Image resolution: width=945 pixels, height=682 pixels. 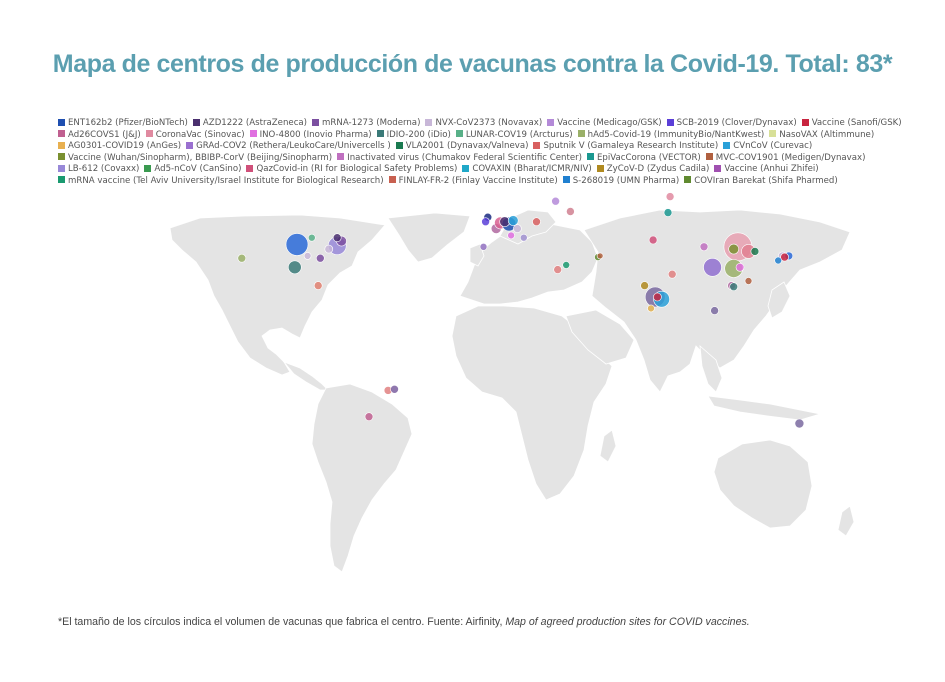 I want to click on legend-label: Ad26COVS1 (J&J), so click(x=104, y=134).